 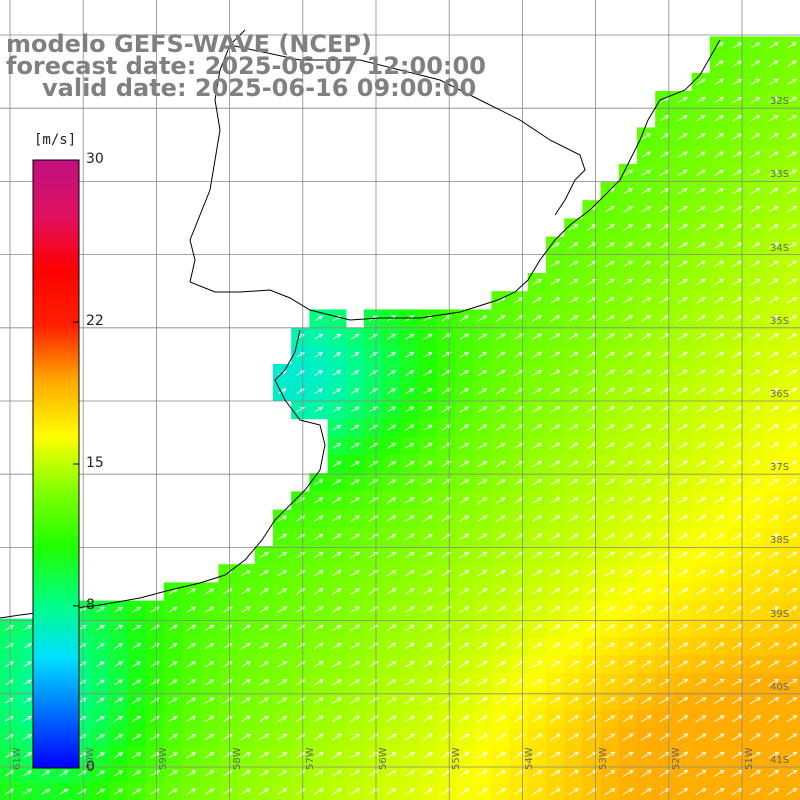 What do you see at coordinates (749, 758) in the screenshot?
I see `longitude-label: 51W` at bounding box center [749, 758].